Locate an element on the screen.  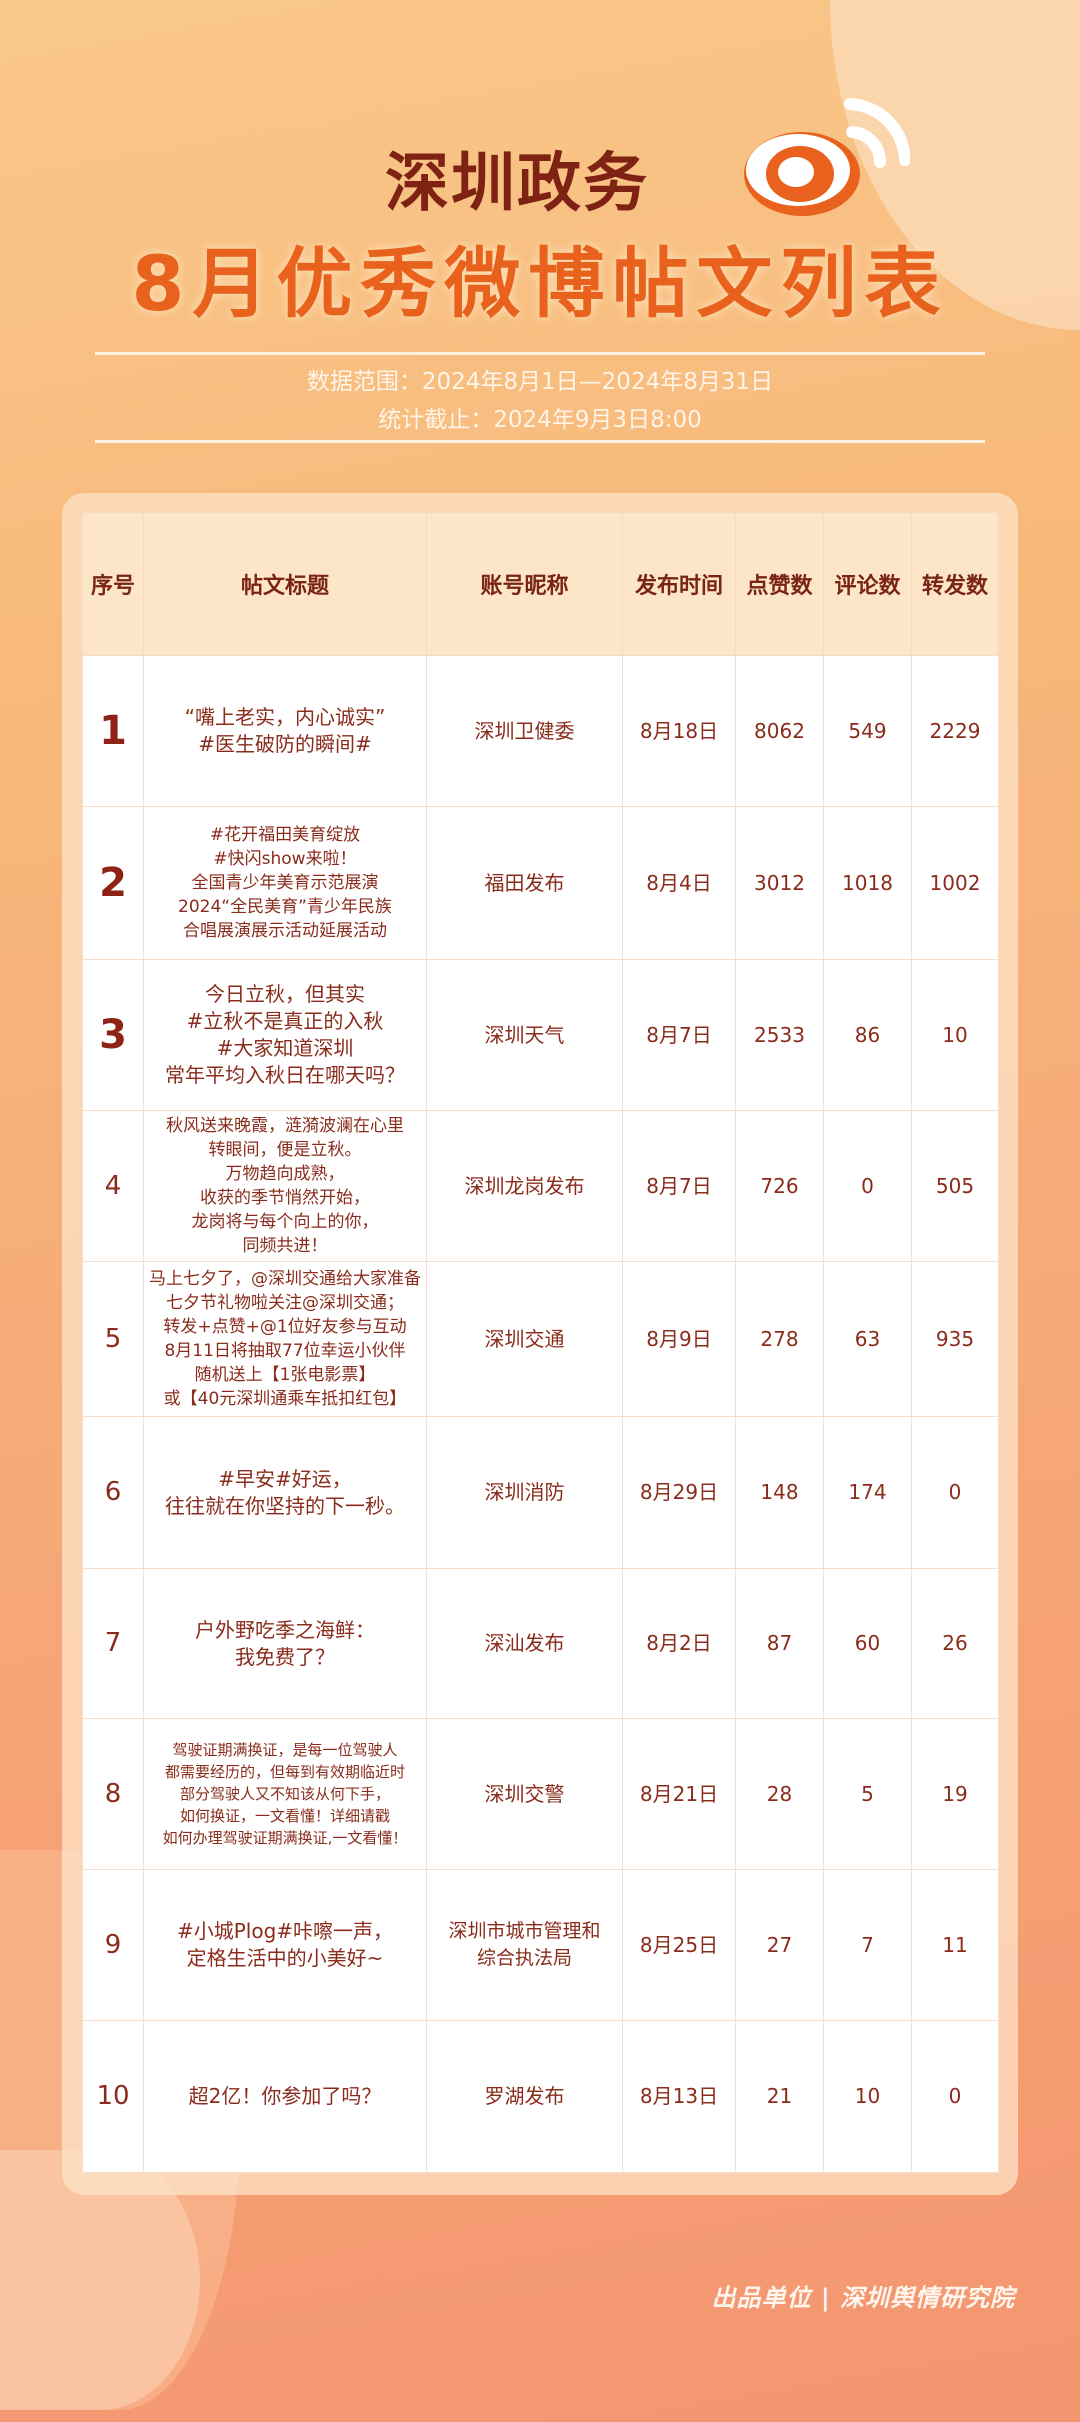
likes-cell: 2533 is located at coordinates (779, 1035).